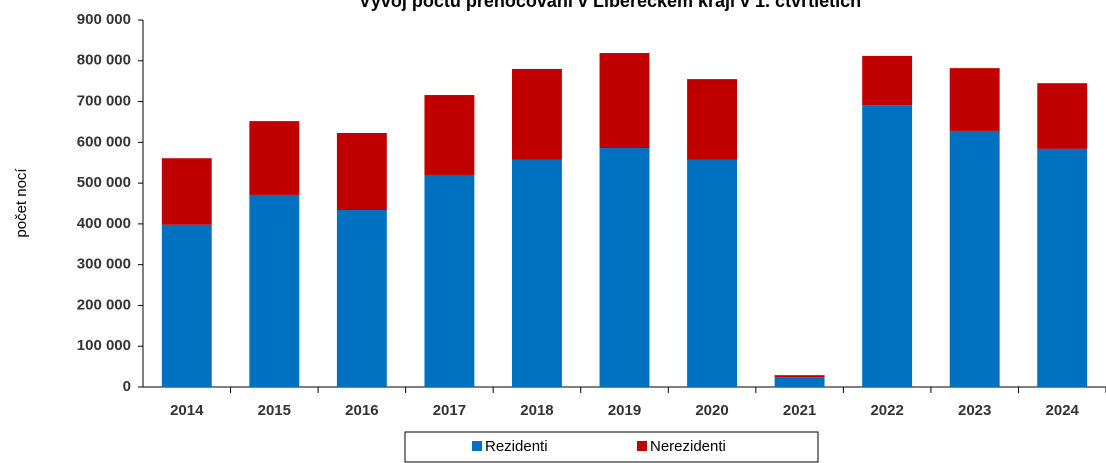  I want to click on x-tick-label: 2022, so click(886, 410).